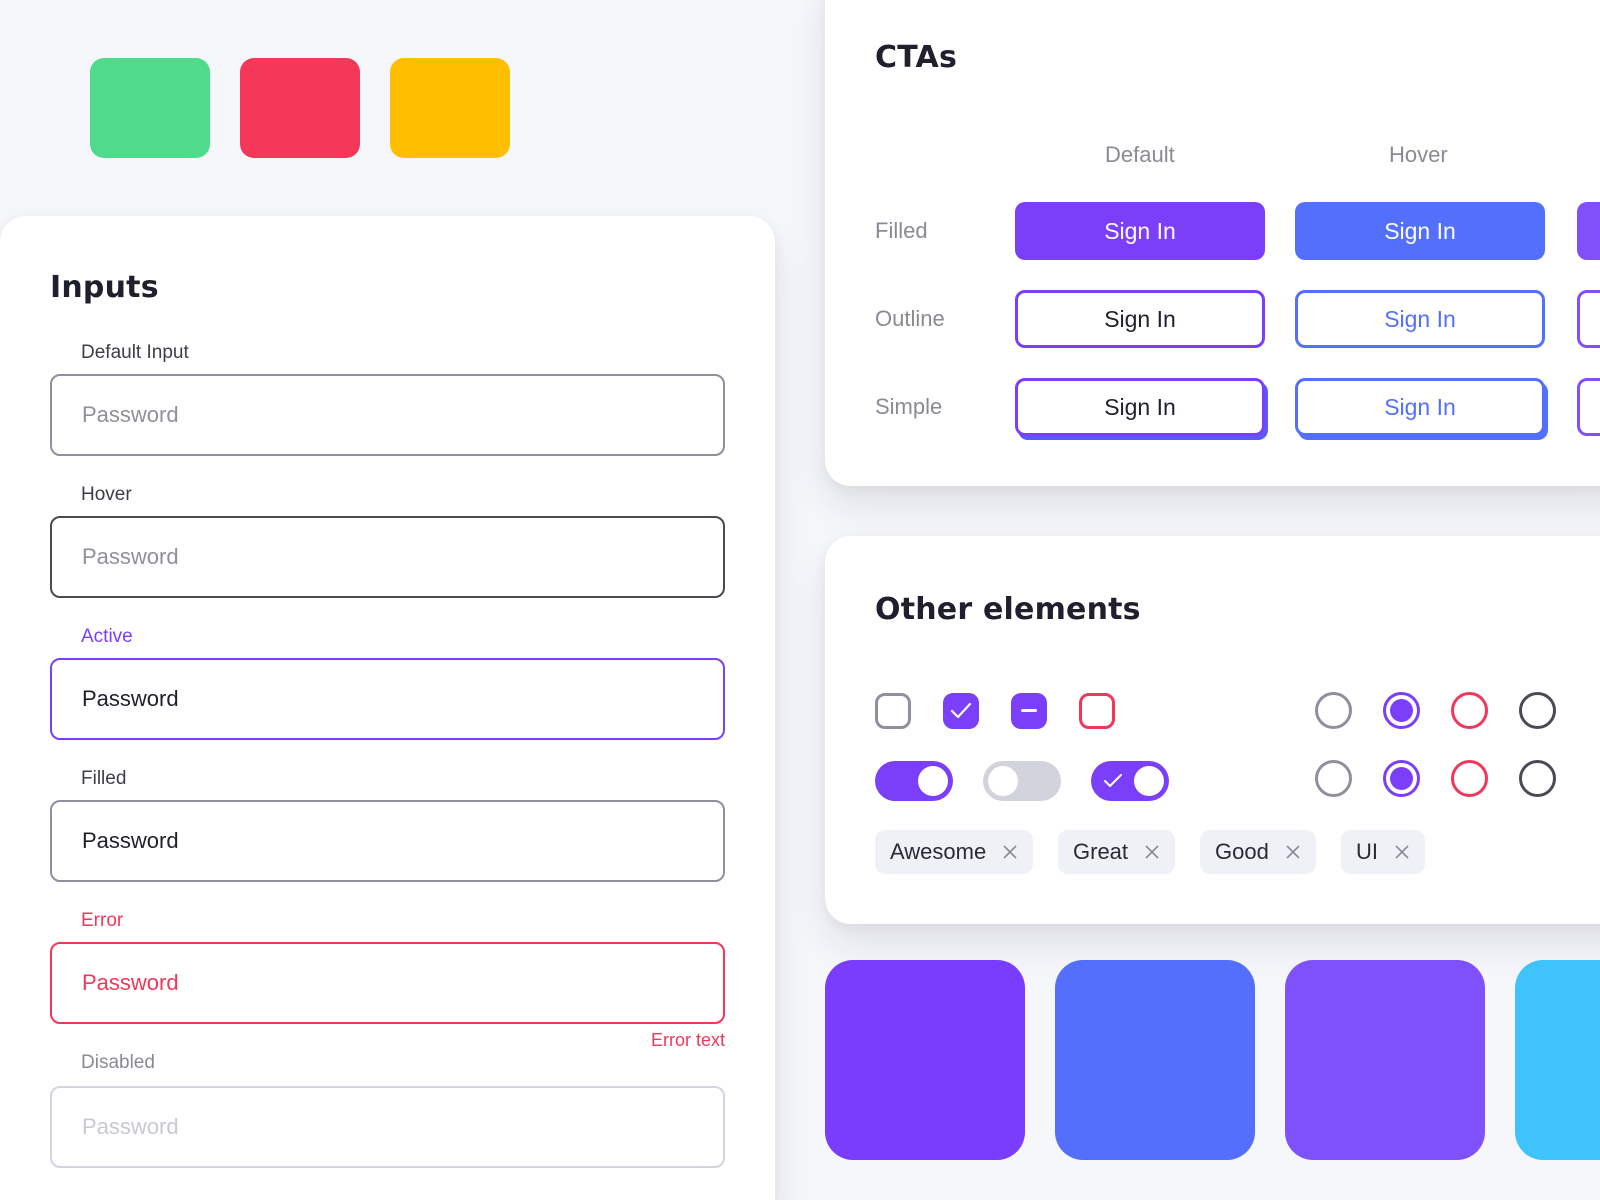  Describe the element at coordinates (901, 230) in the screenshot. I see `row-label-filled: Filled` at that location.